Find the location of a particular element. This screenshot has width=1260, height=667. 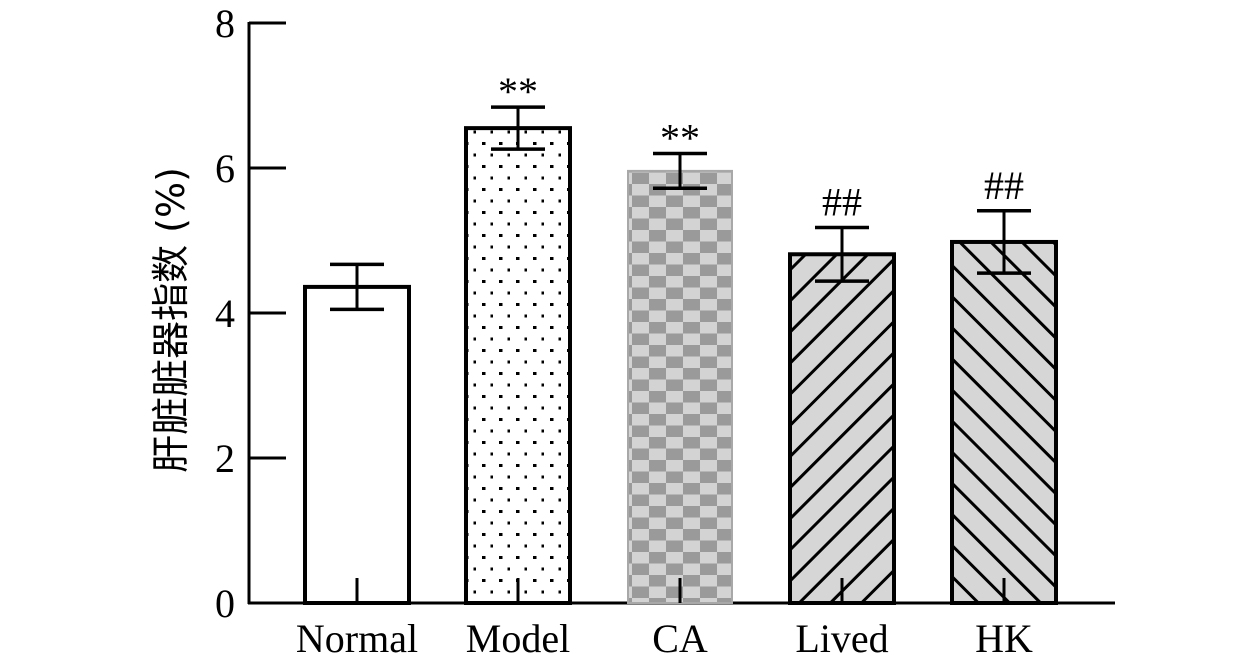

y-tick-label: 0 is located at coordinates (225, 603).